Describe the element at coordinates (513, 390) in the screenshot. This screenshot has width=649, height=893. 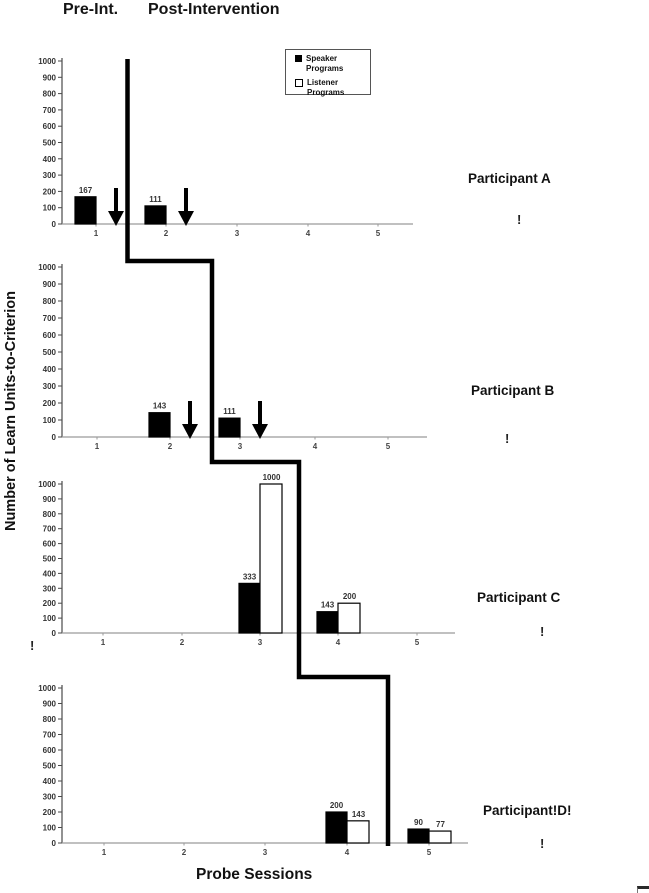
I see `participant-b-label: Participant B` at that location.